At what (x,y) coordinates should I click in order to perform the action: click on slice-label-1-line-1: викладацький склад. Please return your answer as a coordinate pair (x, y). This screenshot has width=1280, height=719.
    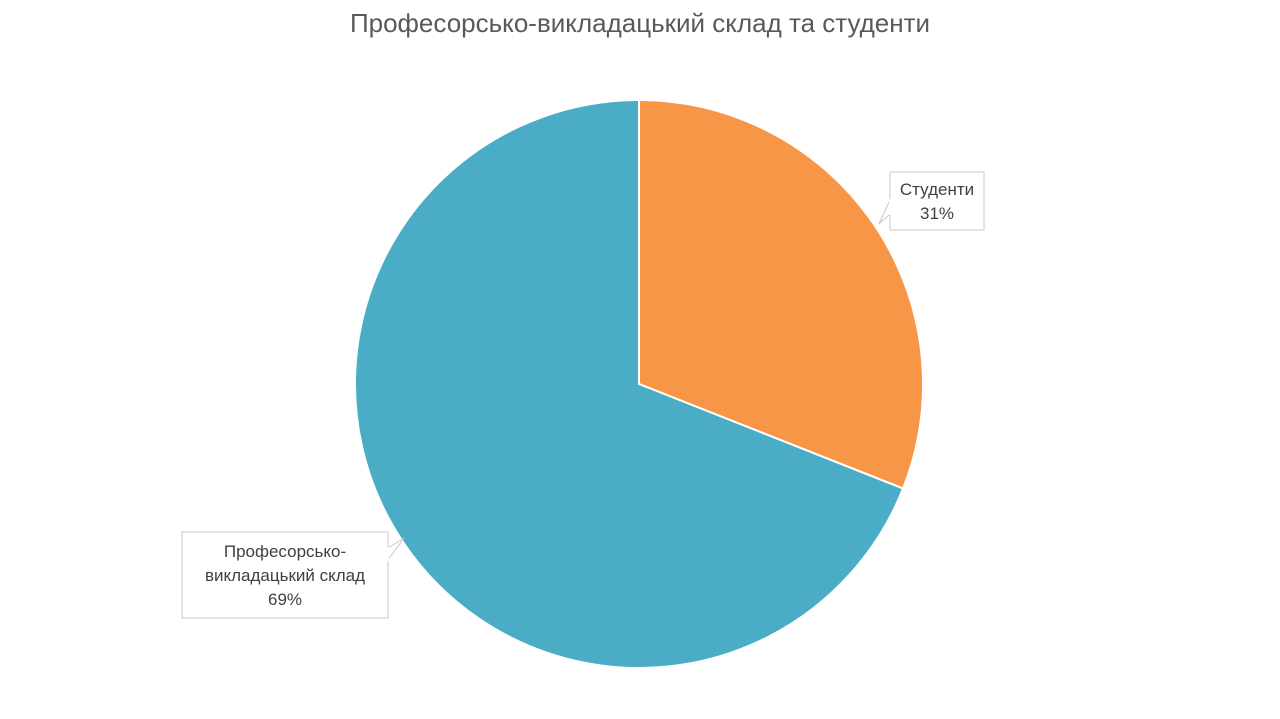
    Looking at the image, I should click on (285, 575).